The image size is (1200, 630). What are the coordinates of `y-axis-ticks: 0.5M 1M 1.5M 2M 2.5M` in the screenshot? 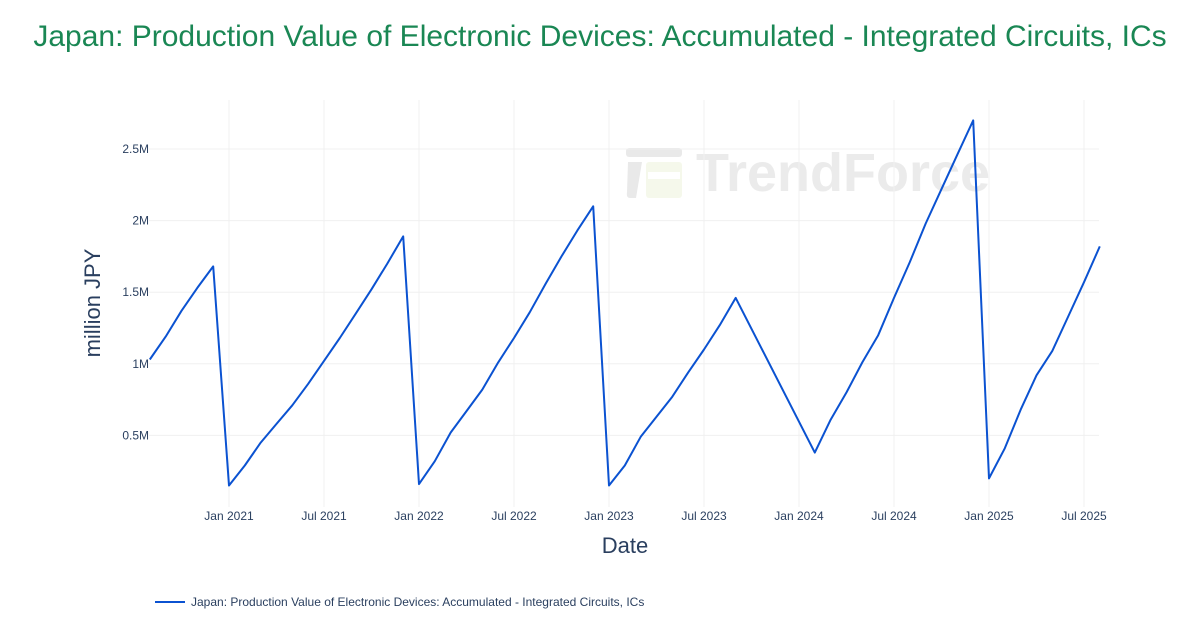 It's located at (135, 292).